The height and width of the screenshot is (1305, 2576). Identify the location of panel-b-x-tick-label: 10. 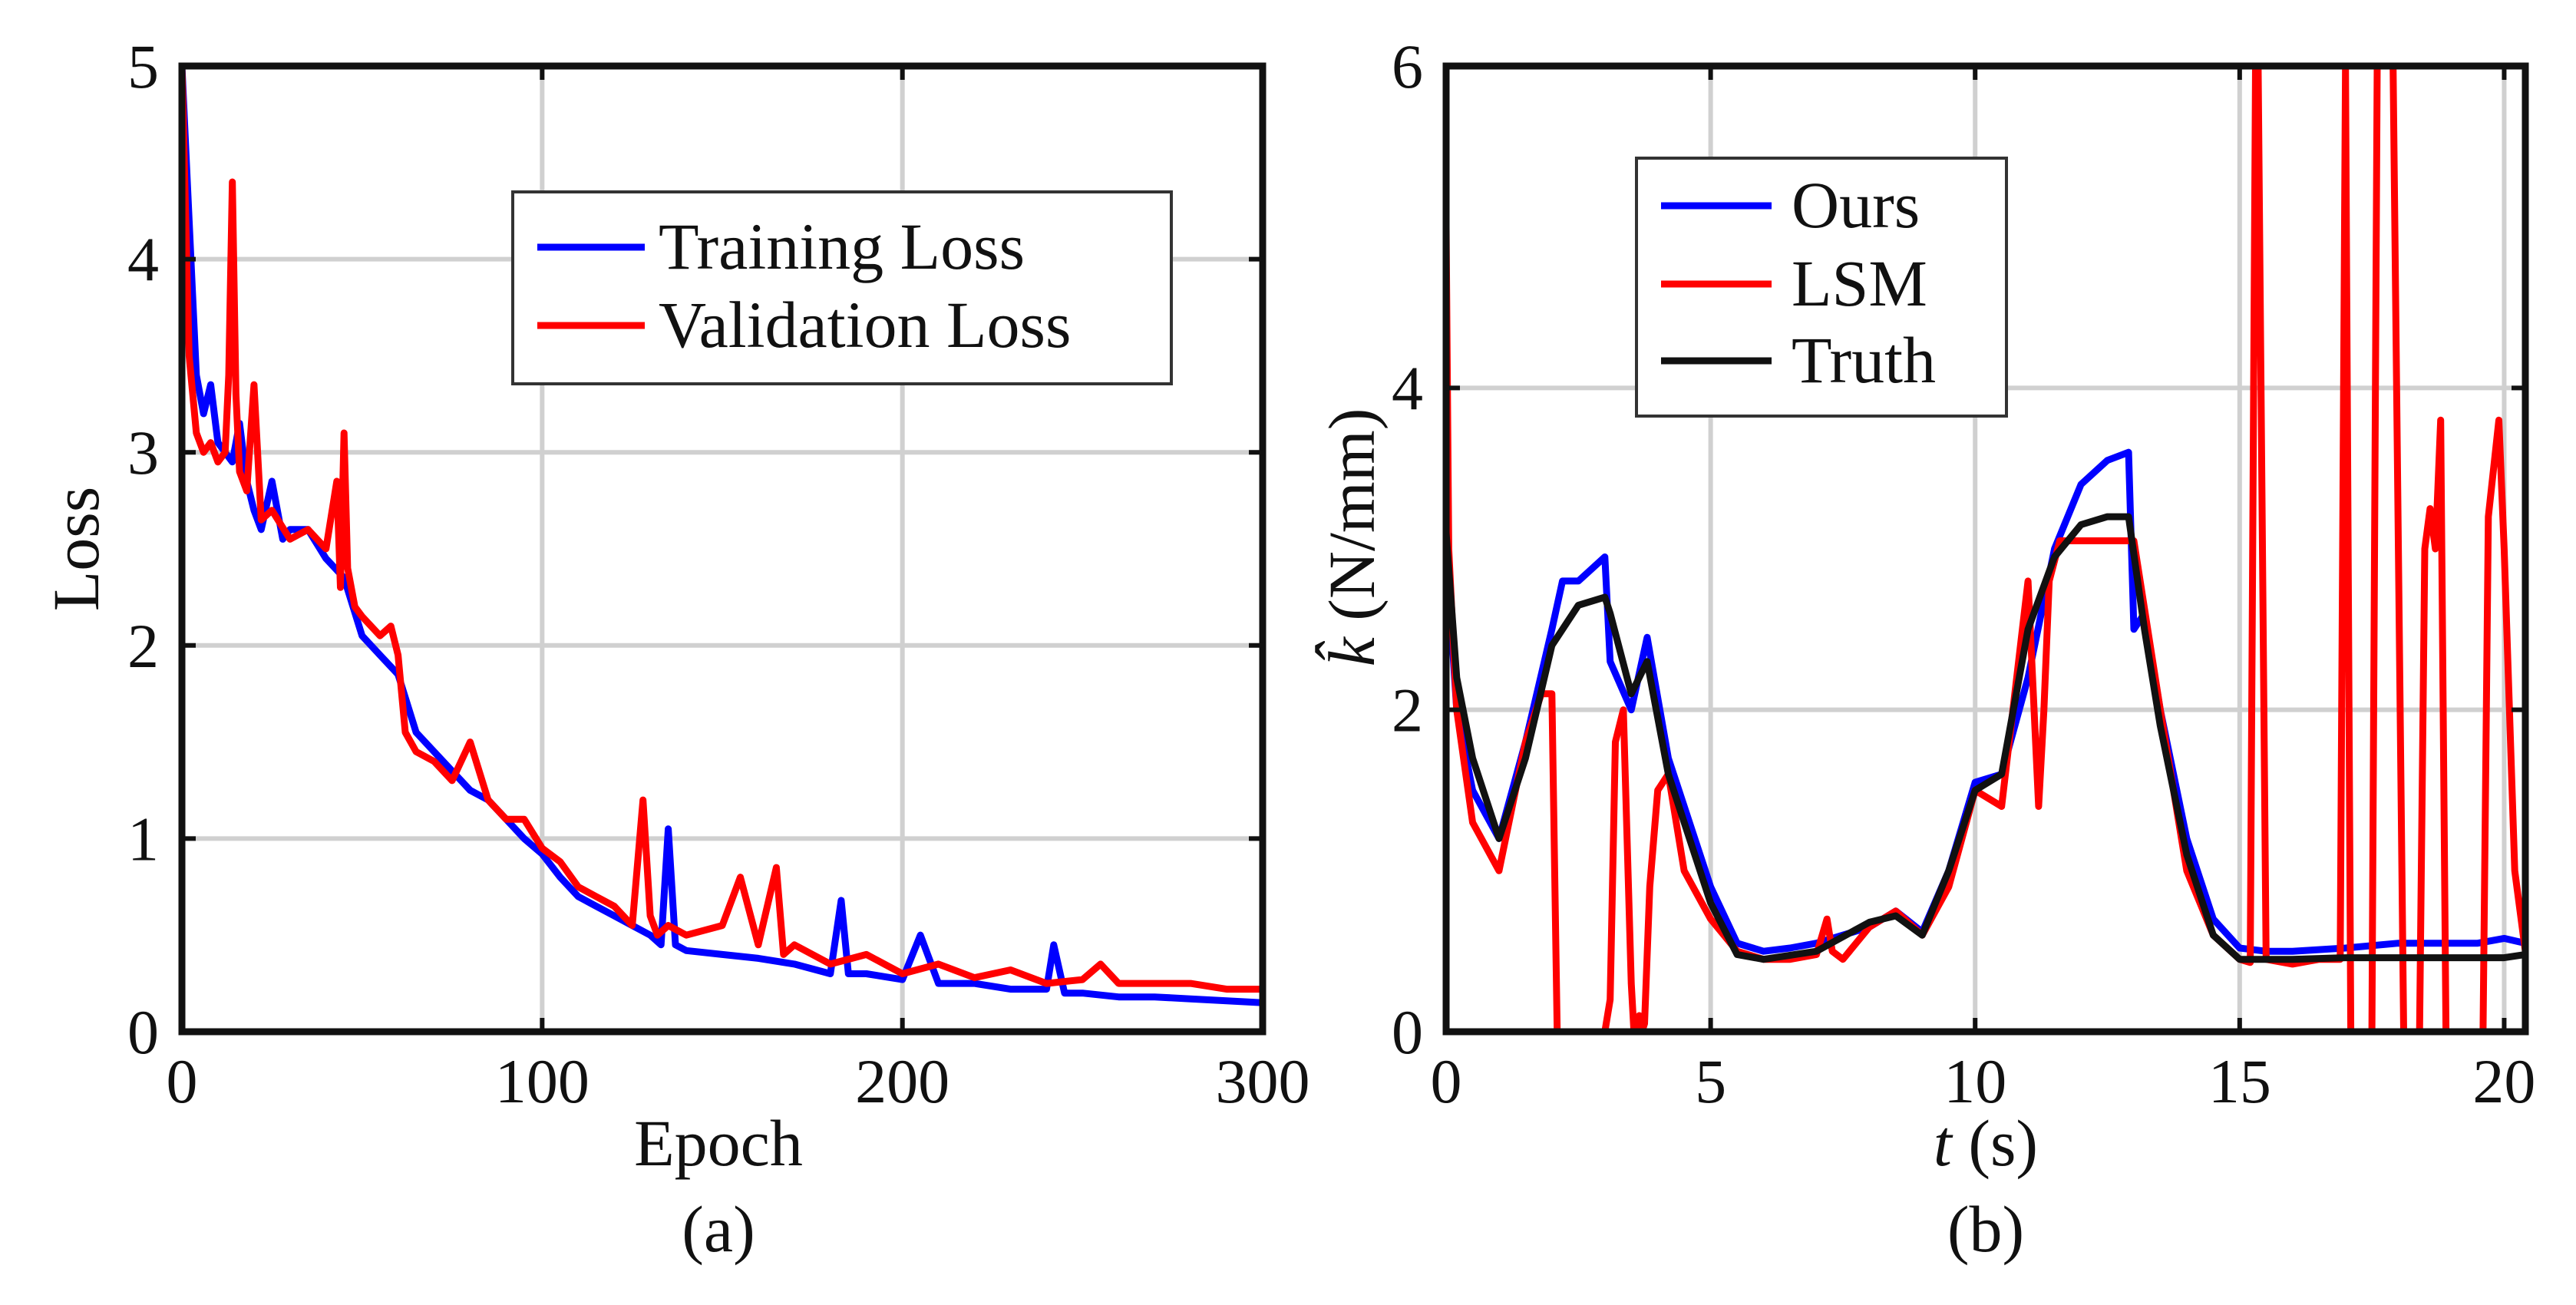
(1975, 1081).